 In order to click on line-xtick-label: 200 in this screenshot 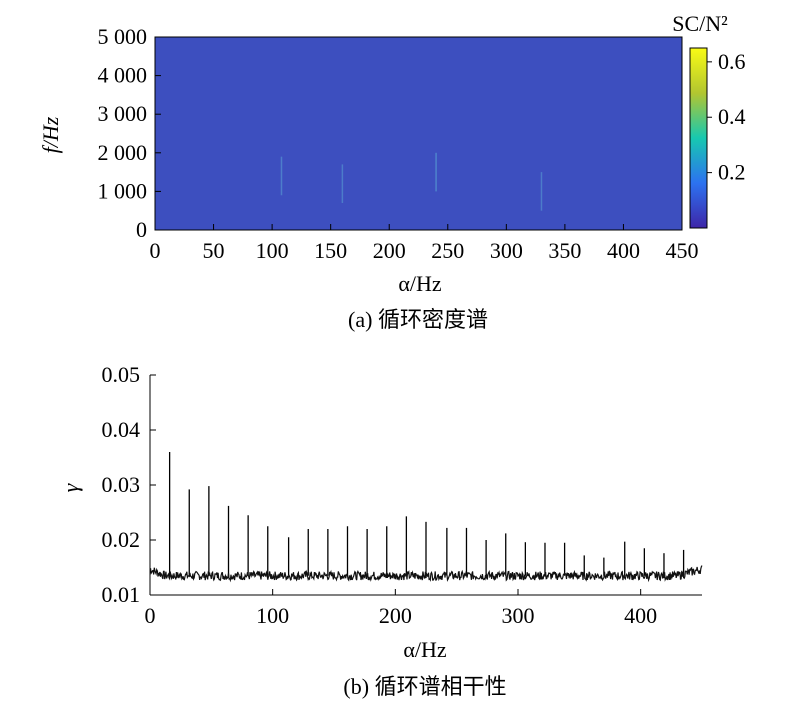, I will do `click(395, 615)`.